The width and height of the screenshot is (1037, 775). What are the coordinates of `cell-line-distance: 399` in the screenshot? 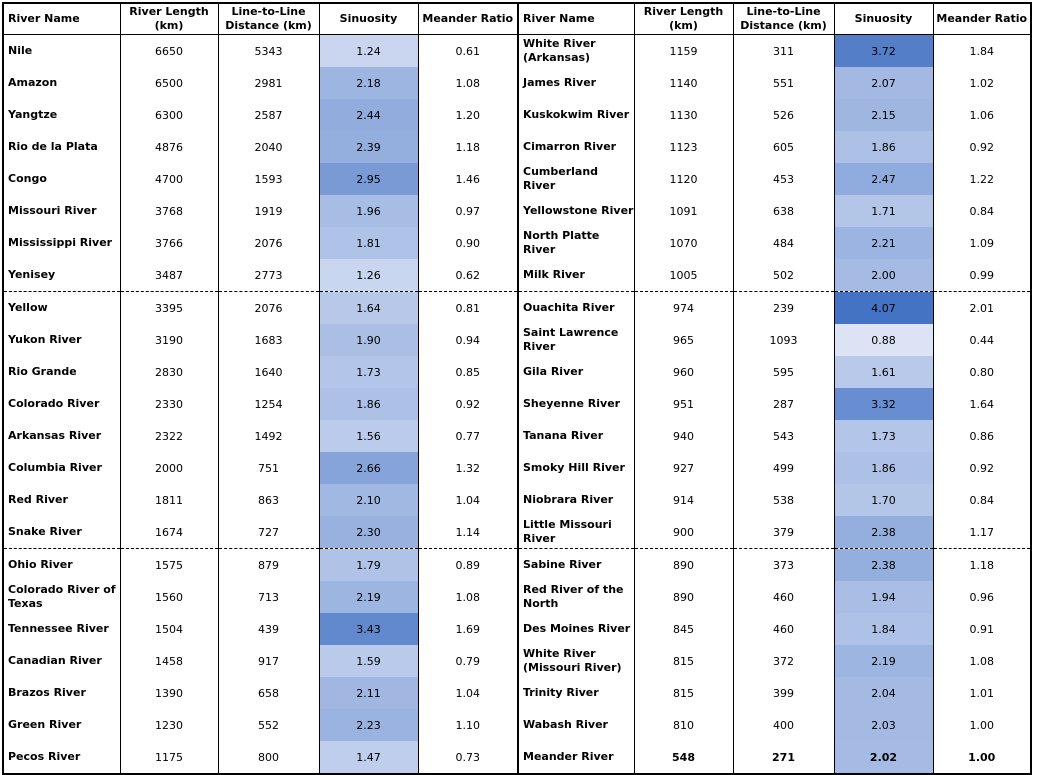 It's located at (784, 693).